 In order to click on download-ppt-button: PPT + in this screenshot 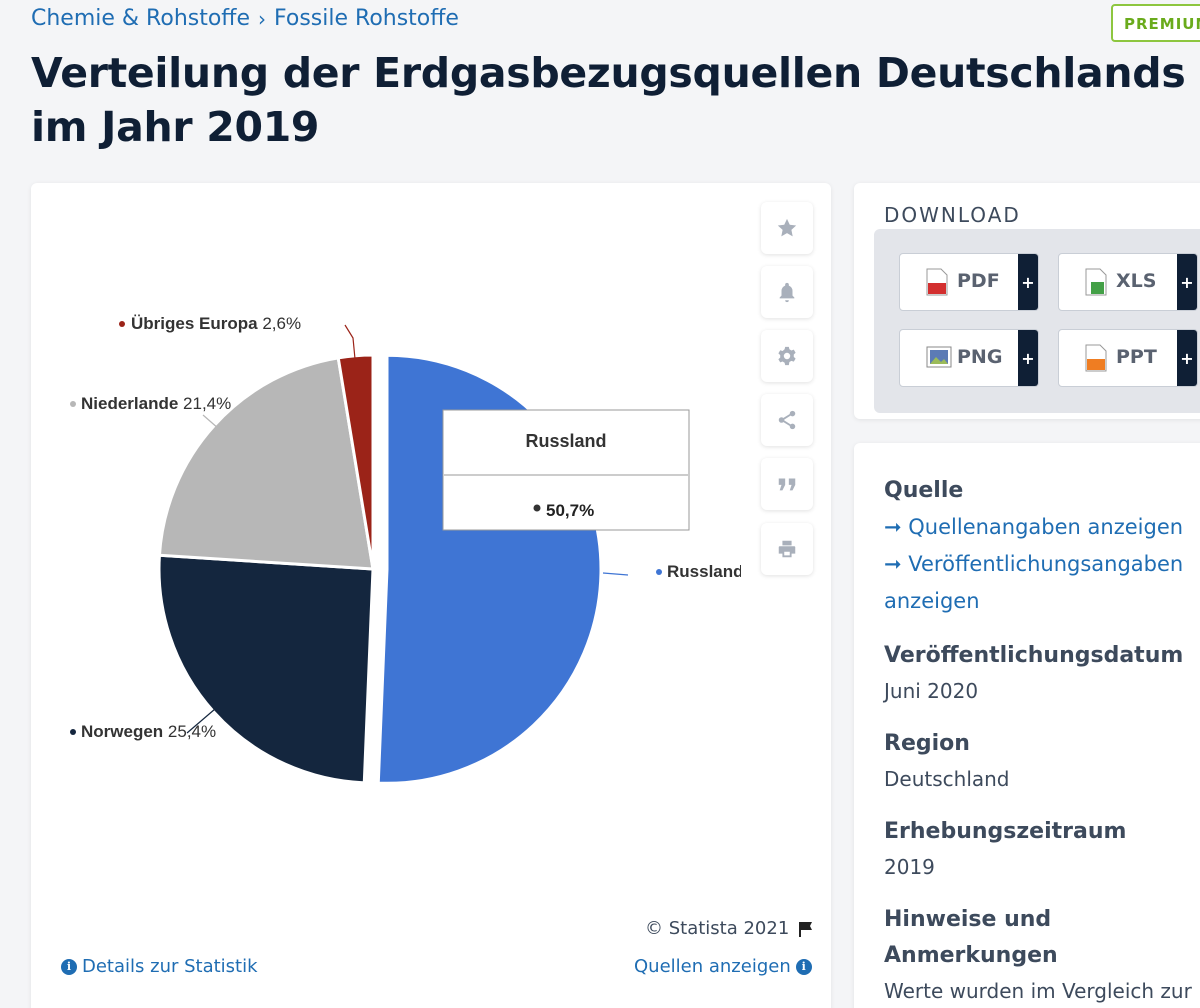, I will do `click(1128, 358)`.